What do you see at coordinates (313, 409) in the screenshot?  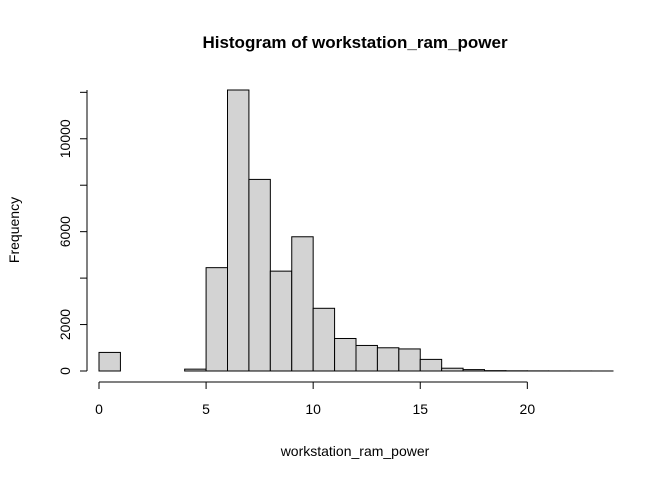 I see `x-tick-label-10: 10` at bounding box center [313, 409].